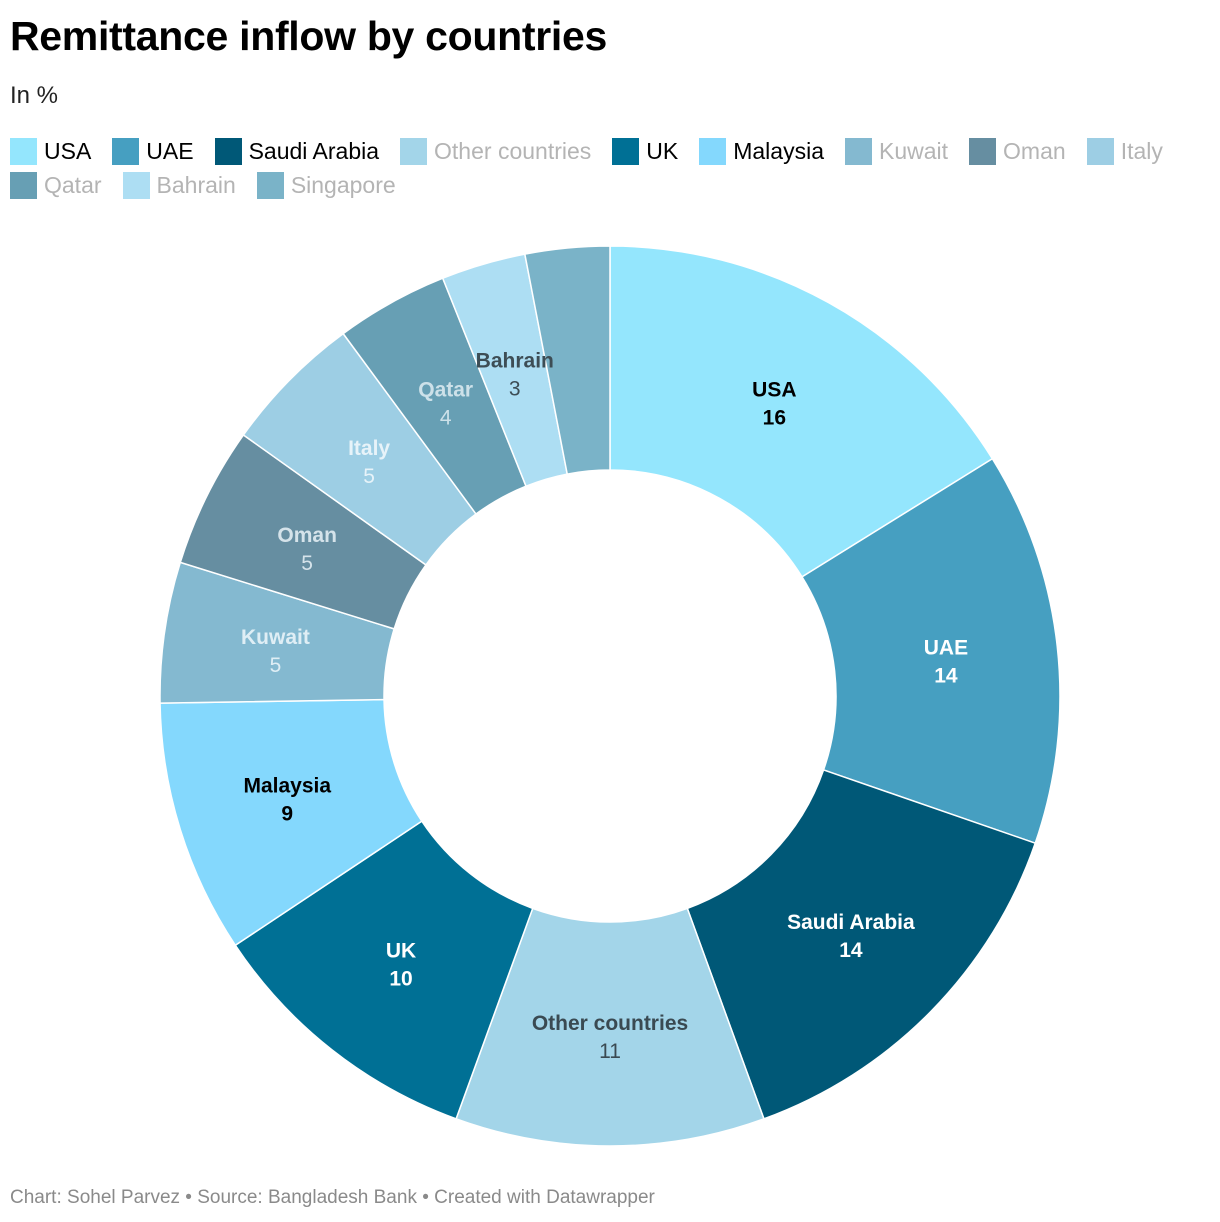 The width and height of the screenshot is (1220, 1222). I want to click on slice-label-uae: UAE 14, so click(946, 662).